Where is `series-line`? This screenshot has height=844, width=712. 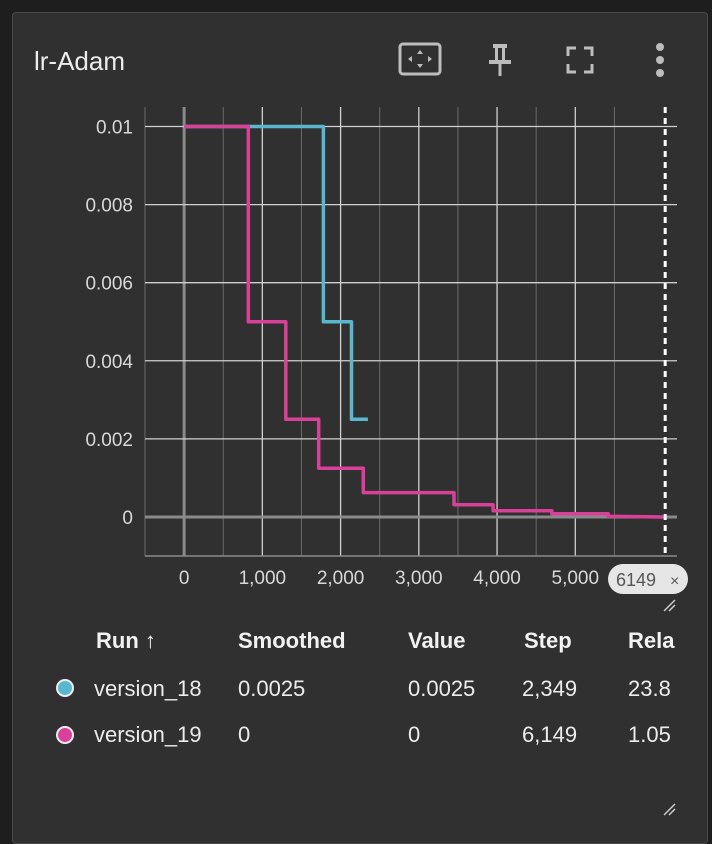
series-line is located at coordinates (276, 273).